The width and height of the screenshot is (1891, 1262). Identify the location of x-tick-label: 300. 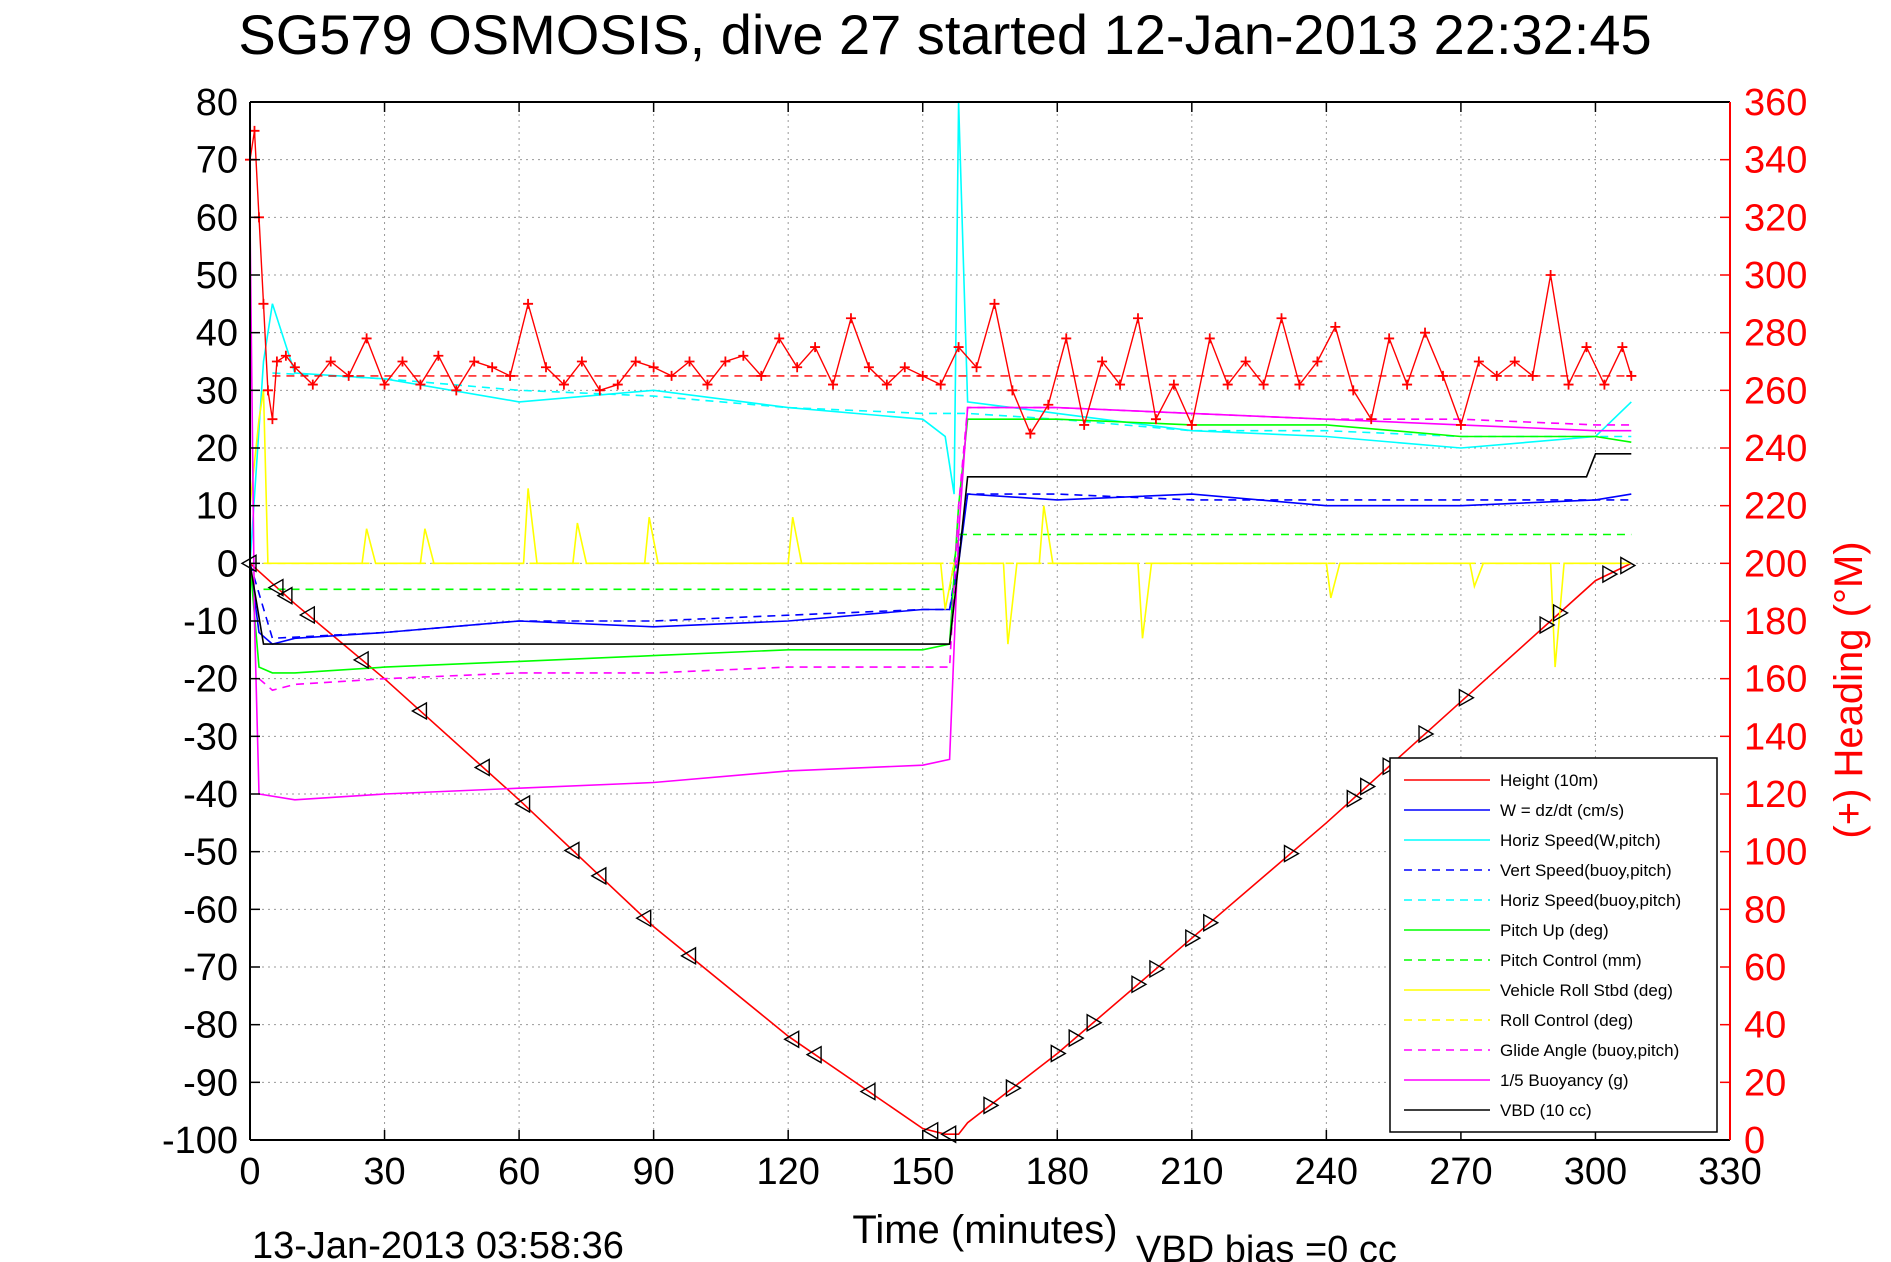
(1595, 1172).